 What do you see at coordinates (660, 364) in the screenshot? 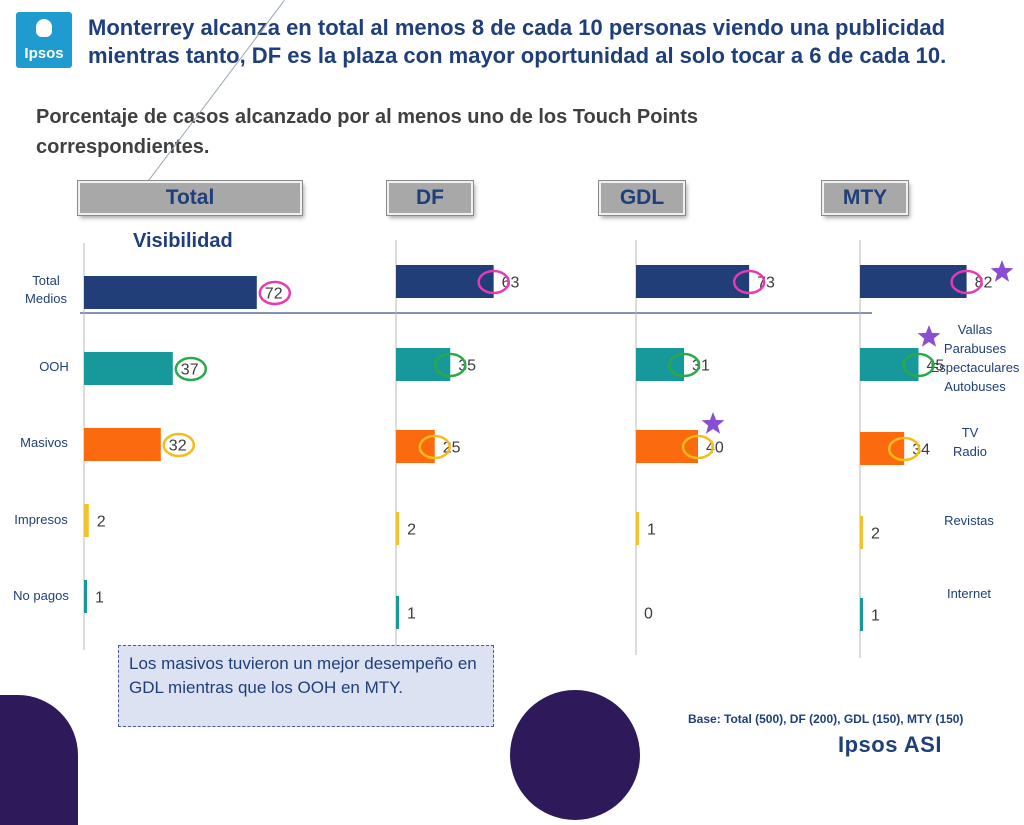
I see `bar-gdl-ooh` at bounding box center [660, 364].